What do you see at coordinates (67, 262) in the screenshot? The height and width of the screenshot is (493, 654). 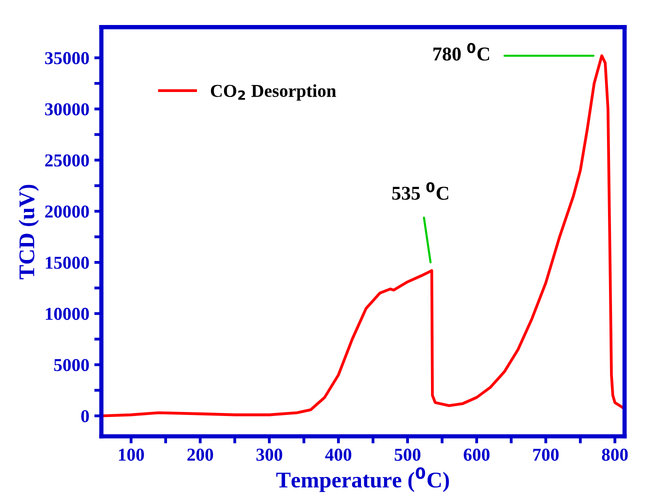 I see `y-tick-label: 15000` at bounding box center [67, 262].